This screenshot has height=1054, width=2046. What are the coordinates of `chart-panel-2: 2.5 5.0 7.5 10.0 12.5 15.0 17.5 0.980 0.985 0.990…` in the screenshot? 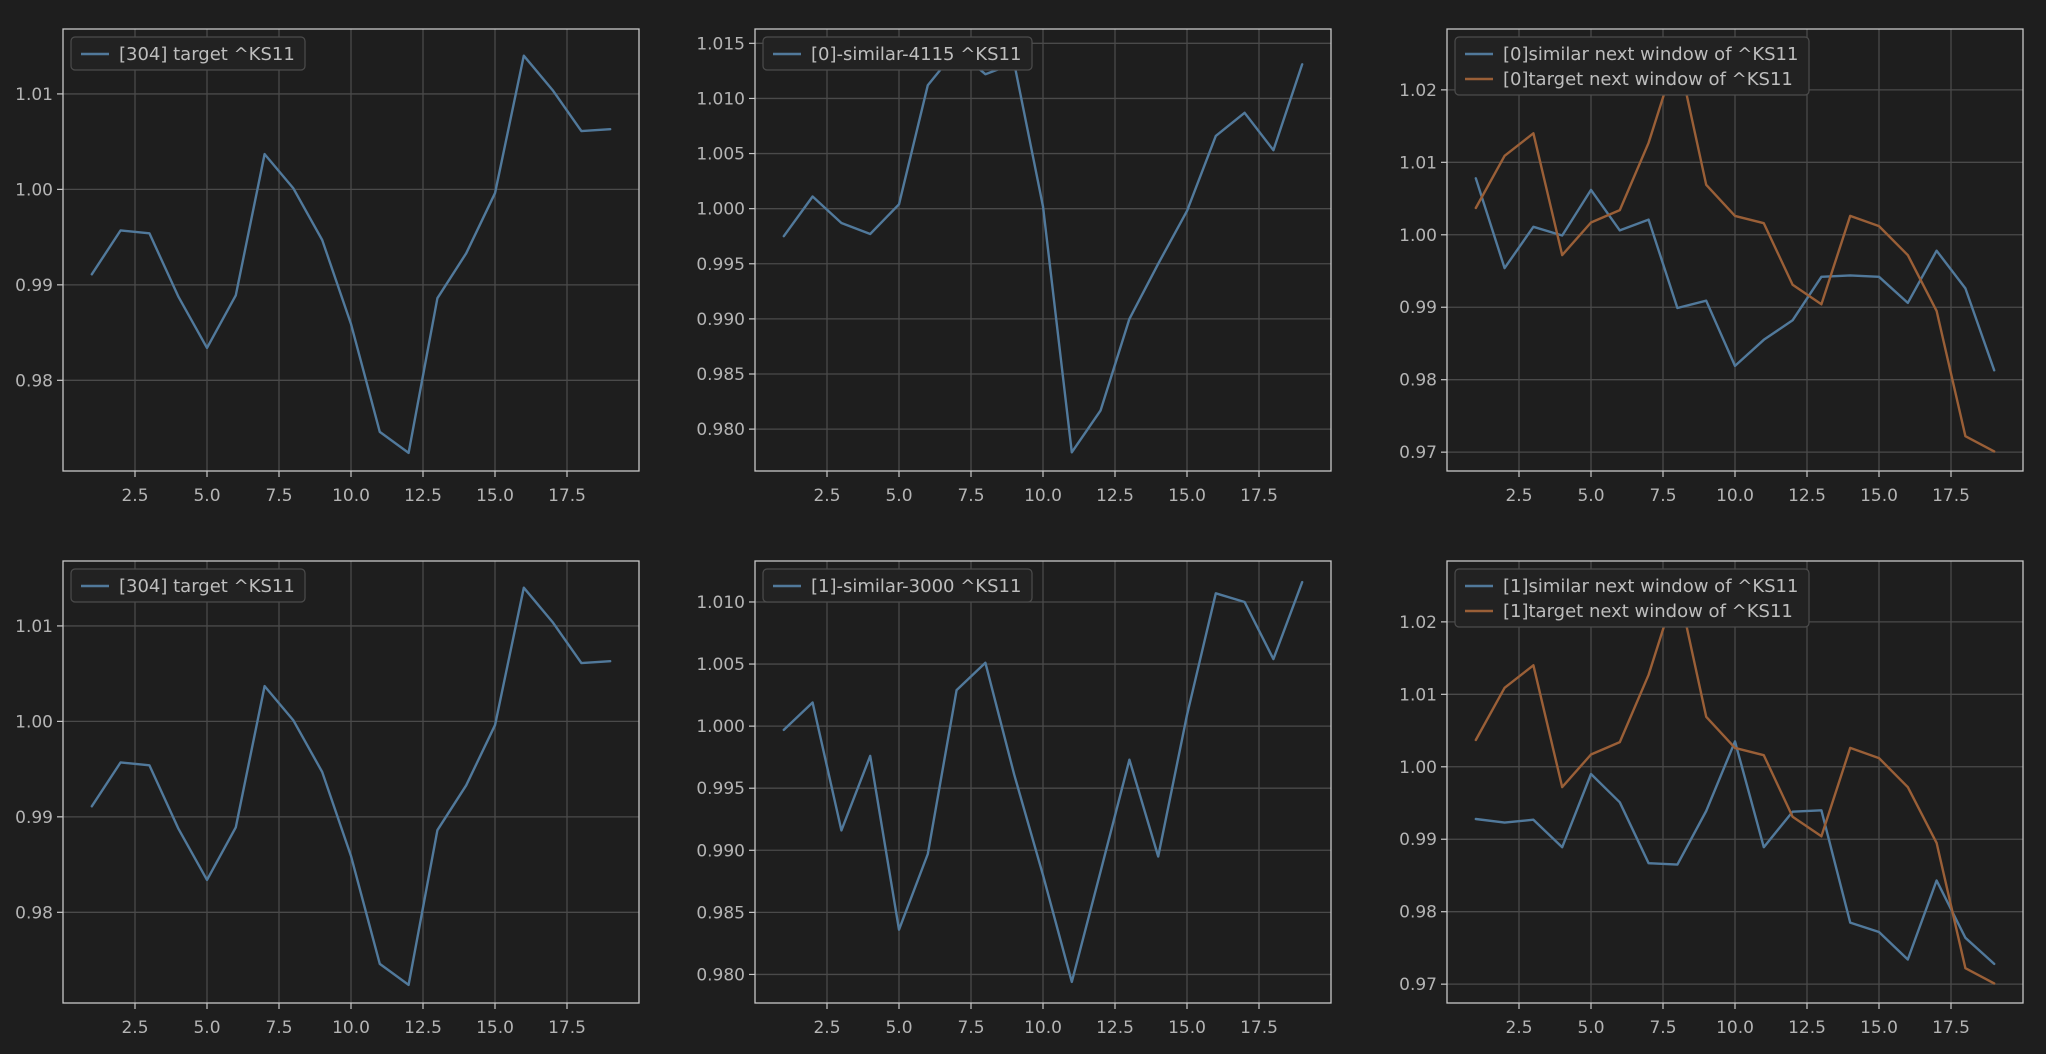 It's located at (1014, 267).